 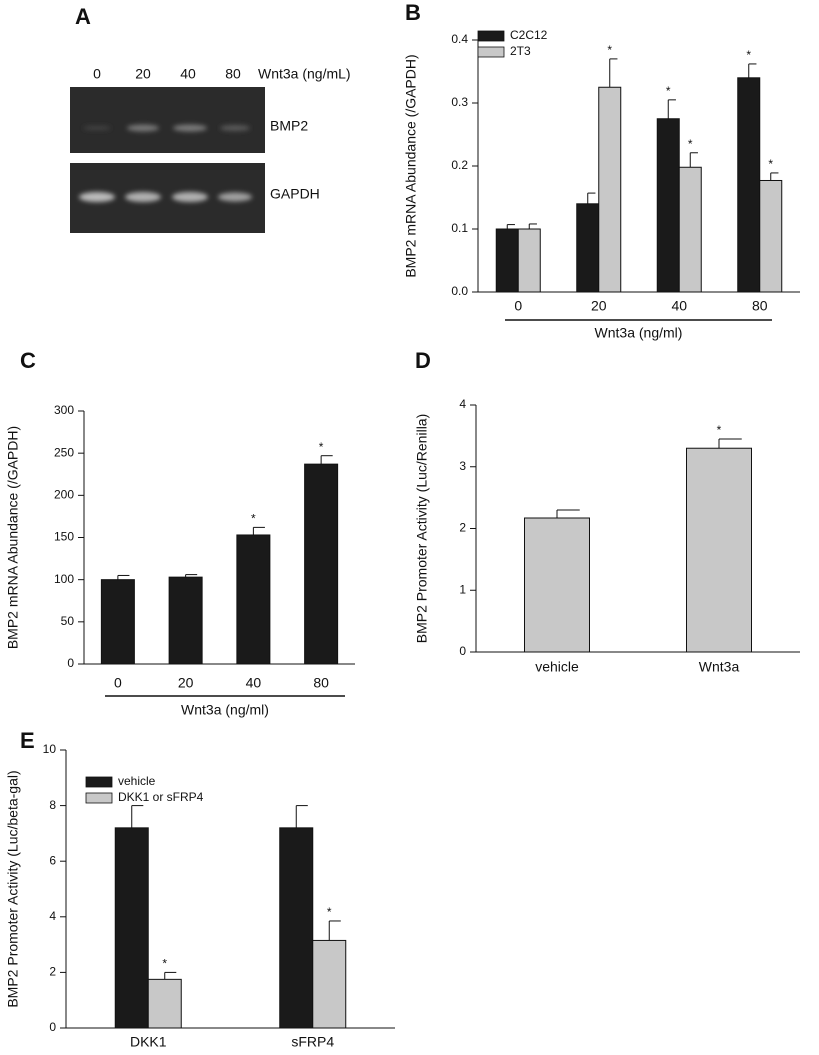 What do you see at coordinates (423, 360) in the screenshot?
I see `panel-label: D` at bounding box center [423, 360].